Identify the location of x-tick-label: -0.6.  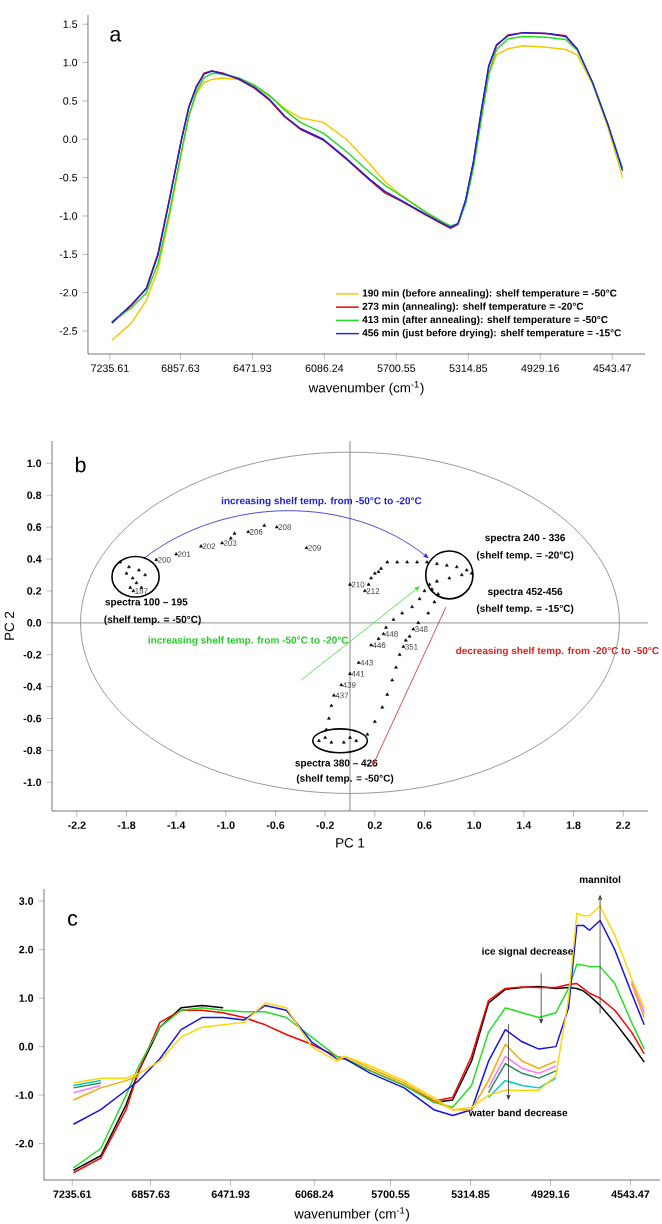
(275, 825).